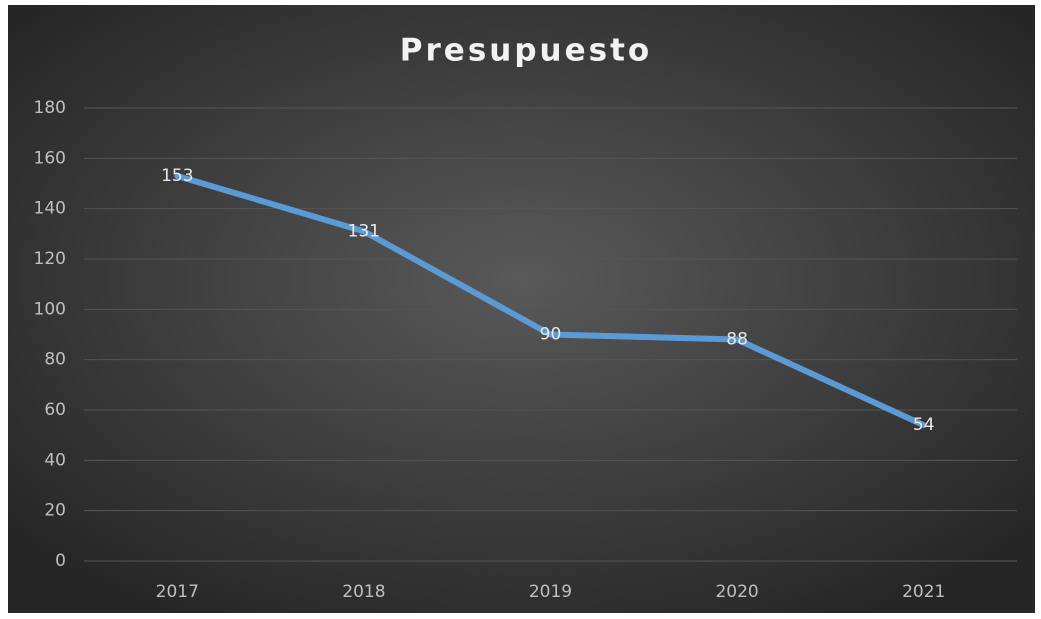 The width and height of the screenshot is (1041, 619). What do you see at coordinates (550, 592) in the screenshot?
I see `x-tick-label: 2019` at bounding box center [550, 592].